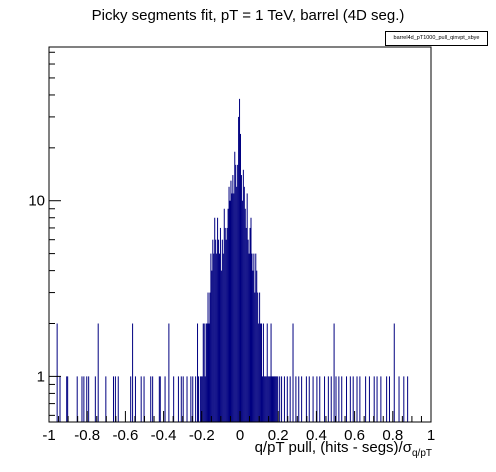 This screenshot has height=472, width=496. I want to click on x-tick-label: -0.2, so click(202, 435).